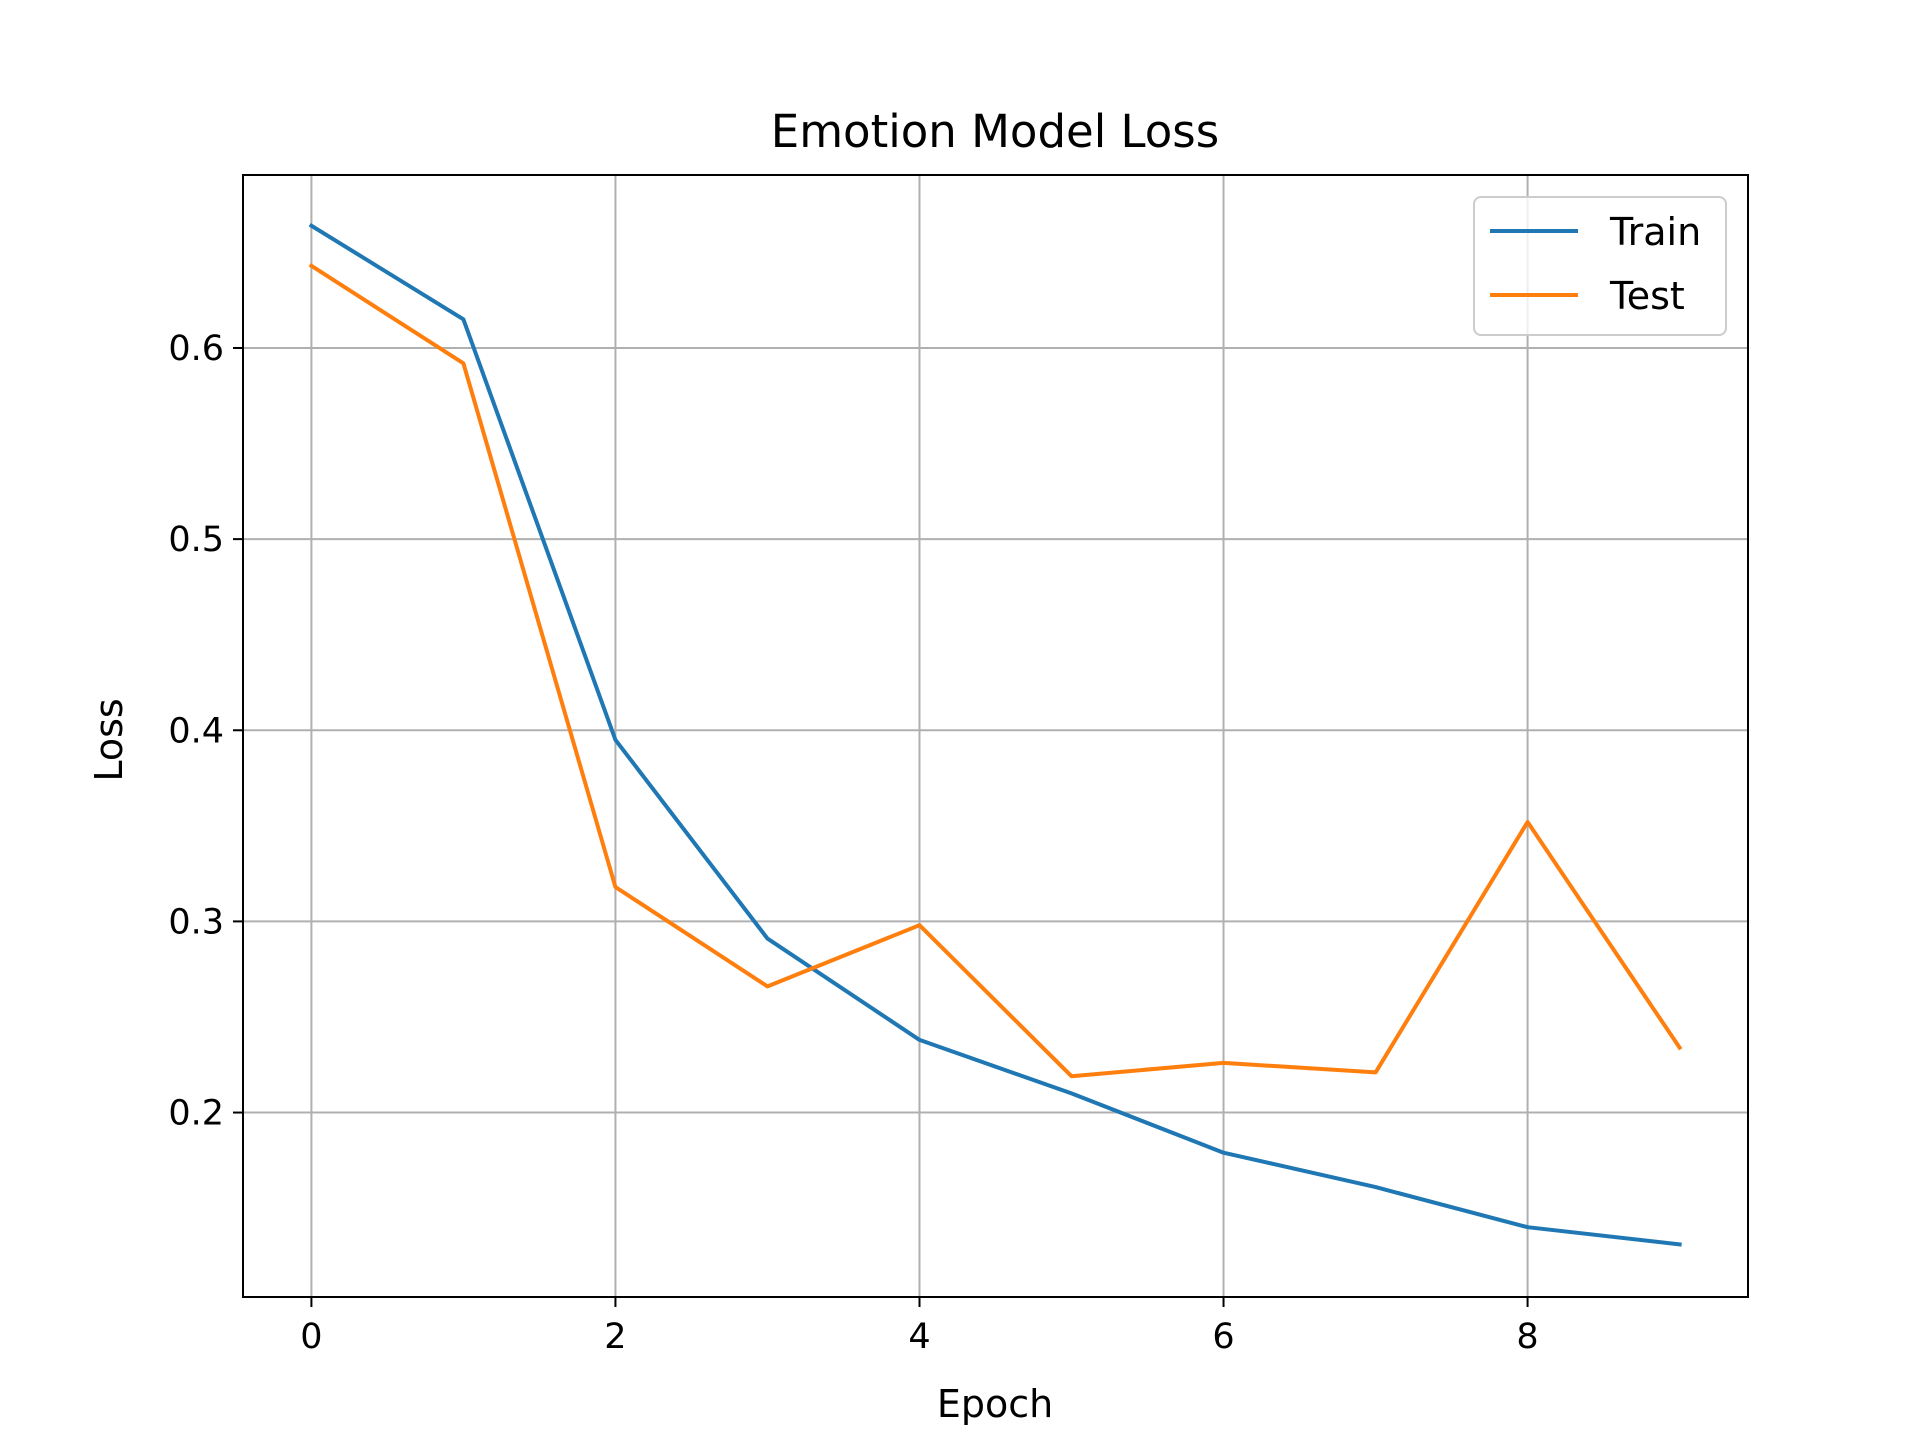 The width and height of the screenshot is (1920, 1440). Describe the element at coordinates (919, 1337) in the screenshot. I see `x-tick-label: 4` at that location.